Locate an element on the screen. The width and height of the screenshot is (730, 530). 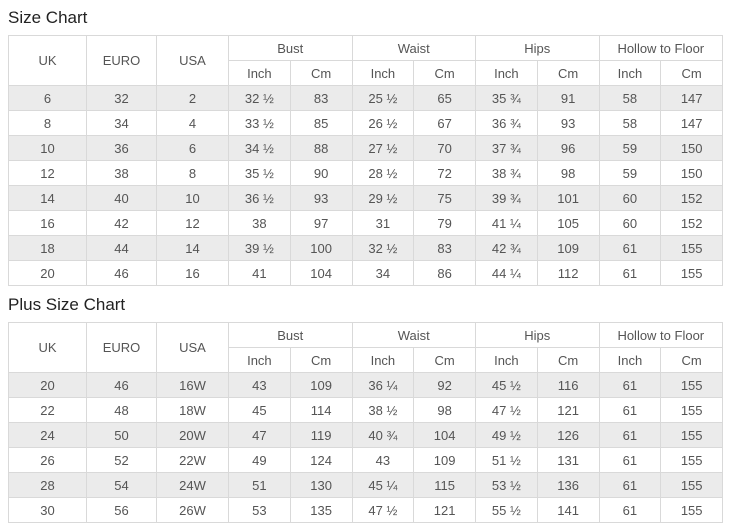
table-row: 16 42 12 38 97 31 79 41 ¼ 105 60 152 is located at coordinates (366, 223).